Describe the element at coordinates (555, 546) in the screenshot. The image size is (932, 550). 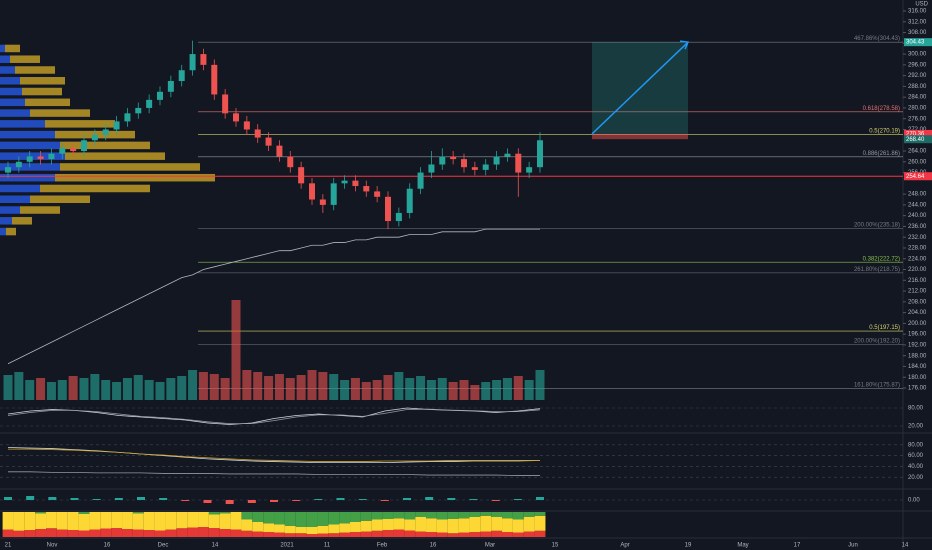
I see `x-tick-label: 15` at that location.